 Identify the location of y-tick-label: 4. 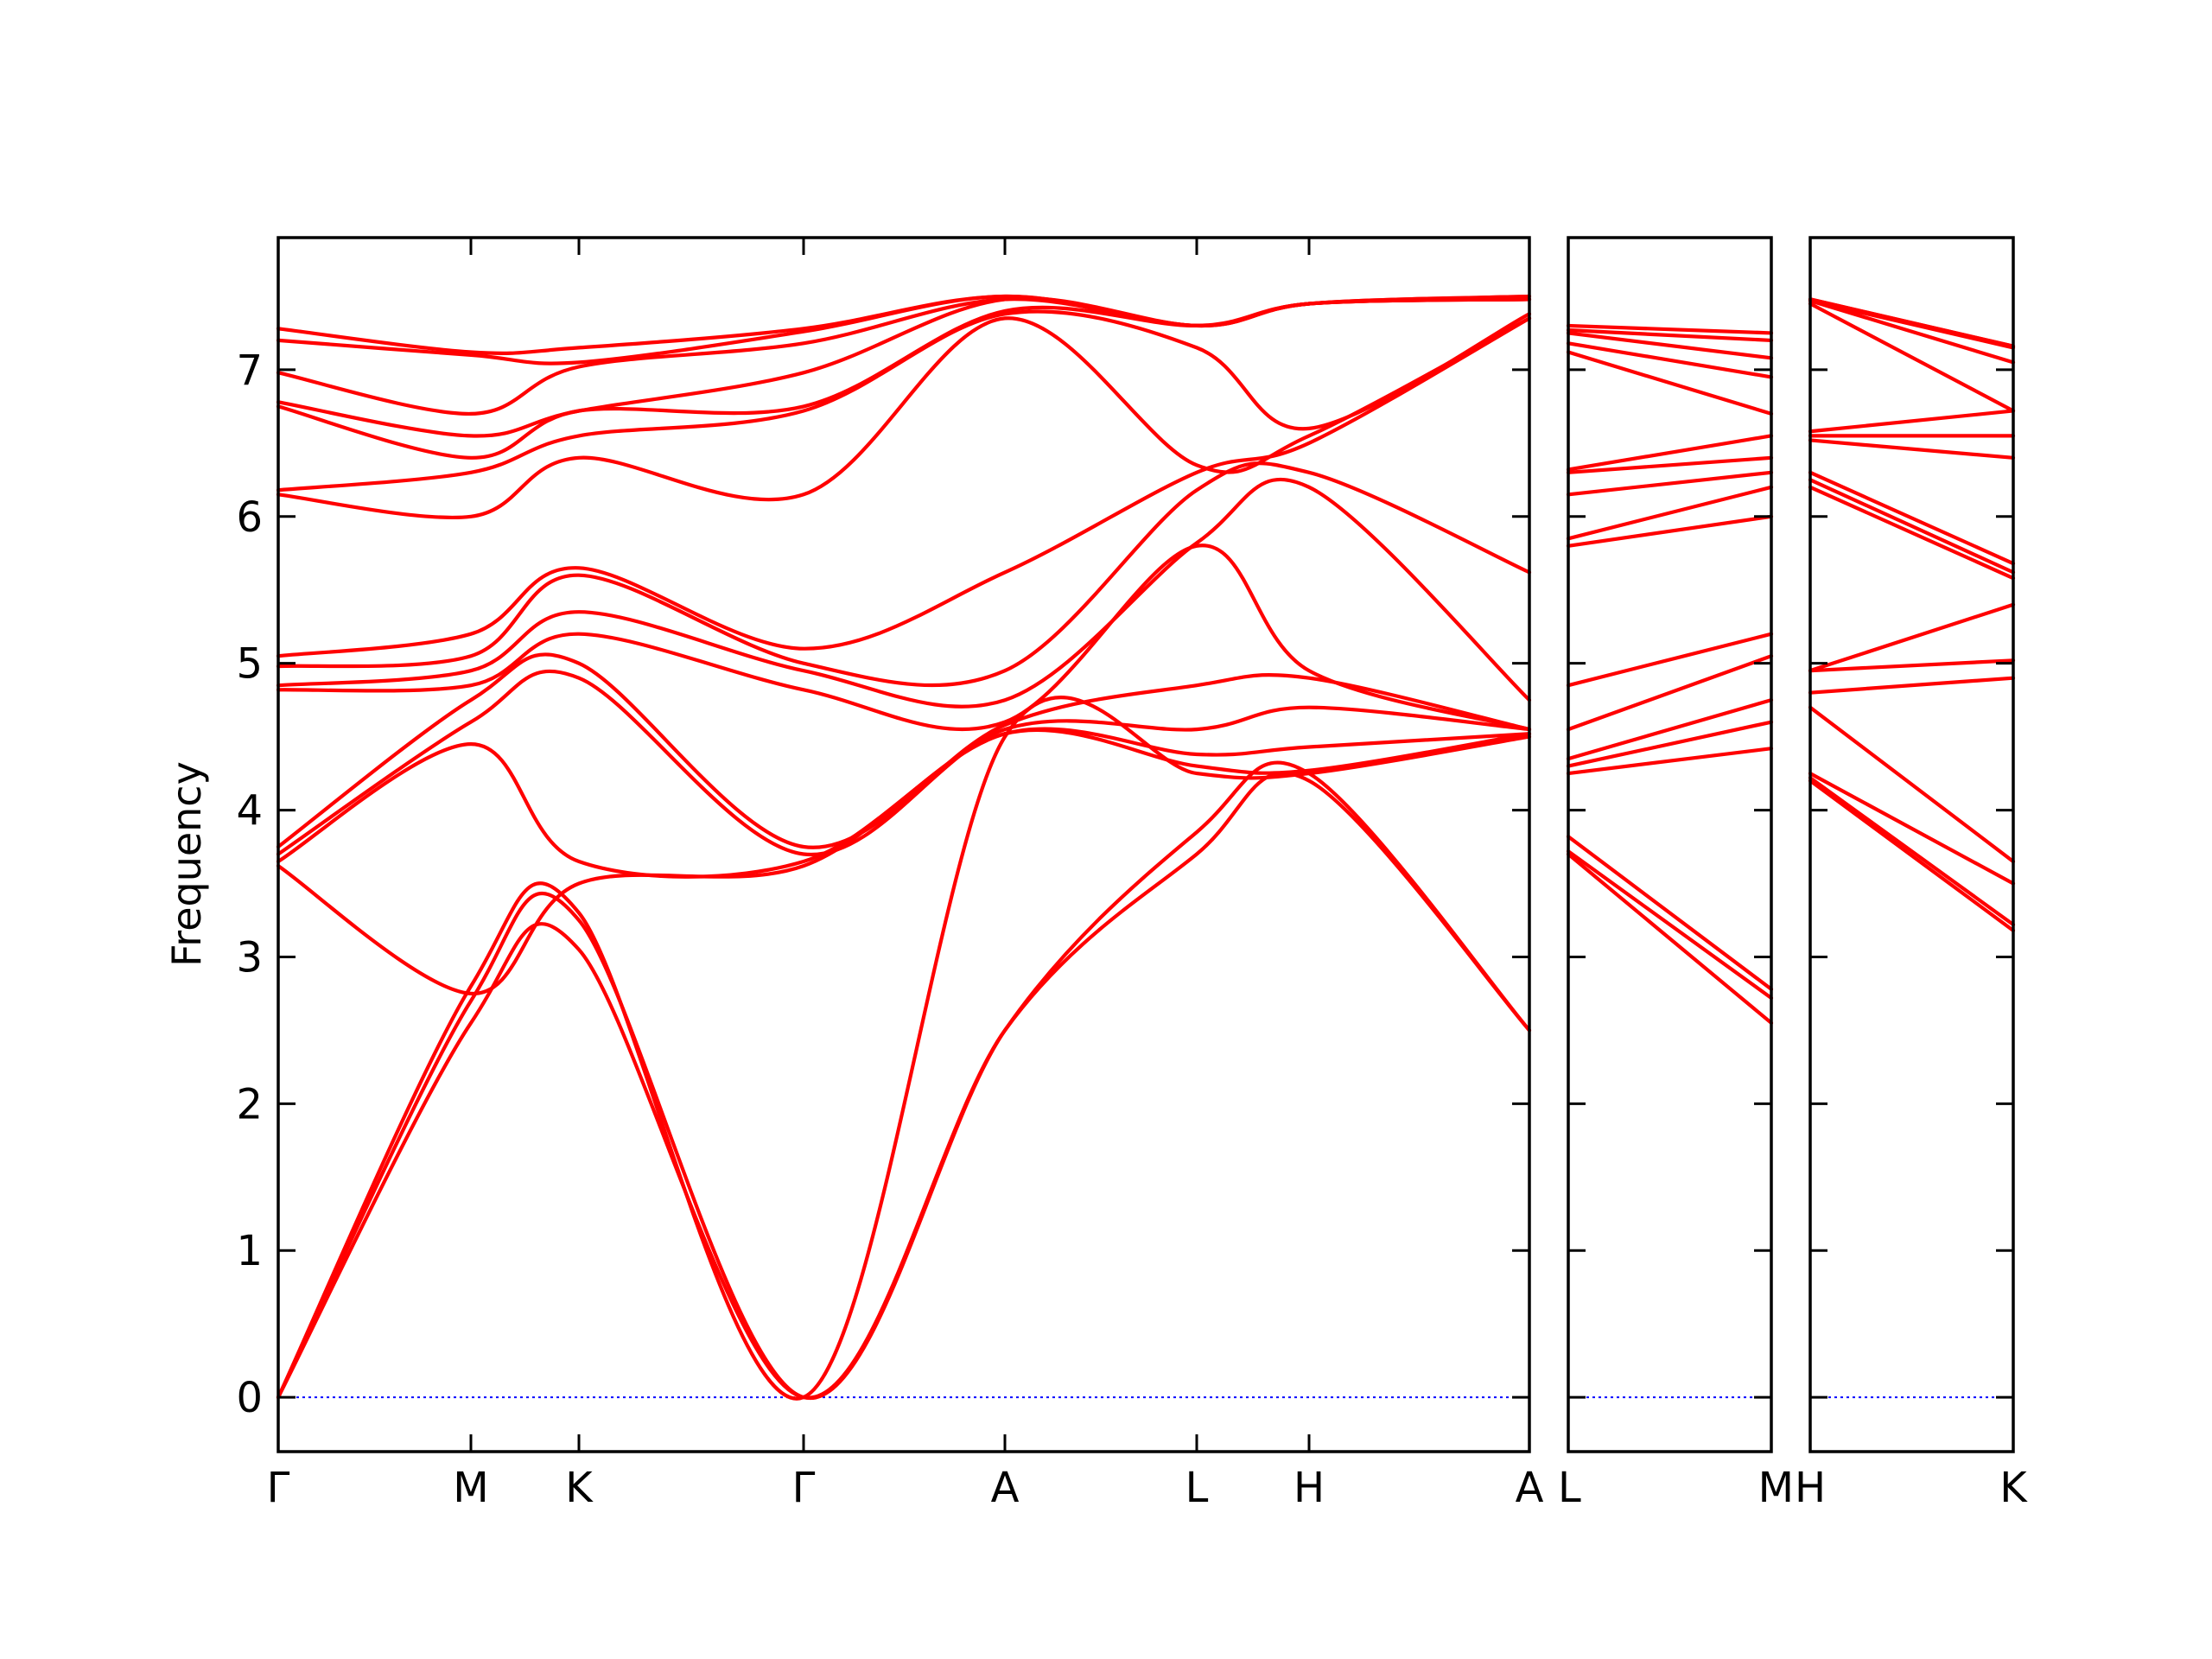
(249, 811).